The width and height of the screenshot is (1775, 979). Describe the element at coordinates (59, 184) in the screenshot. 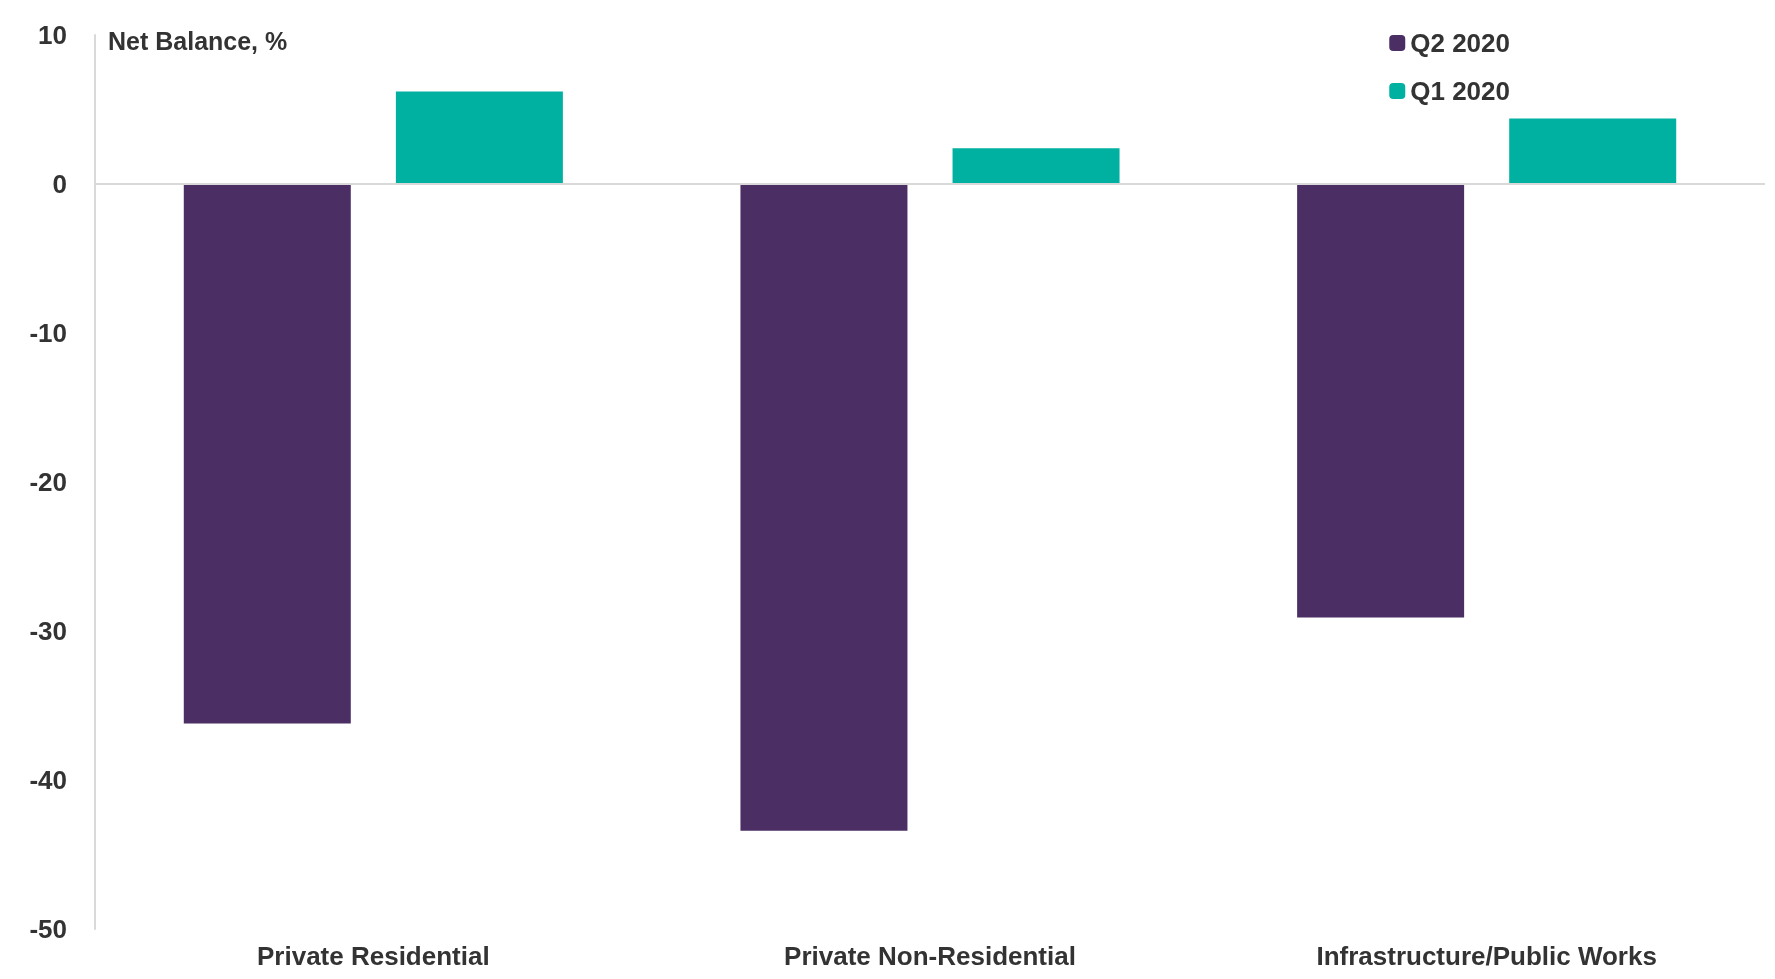

I see `y-tick-label: 0` at that location.